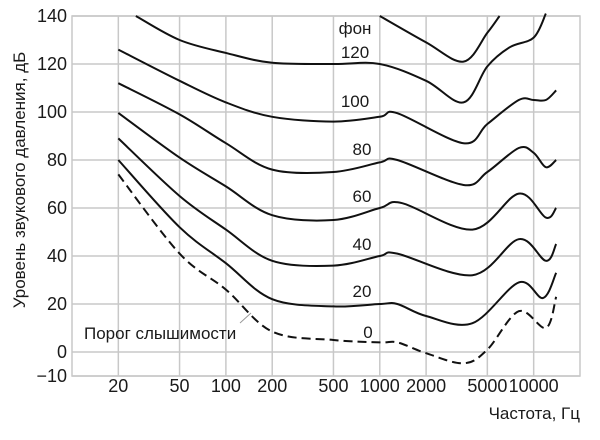 Image resolution: width=600 pixels, height=440 pixels. I want to click on curve-120-phon, so click(341, 58).